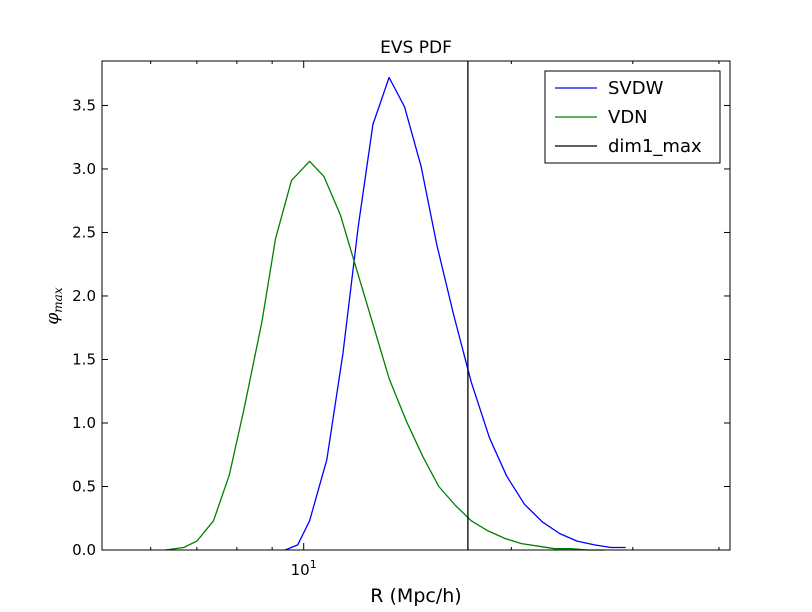 Image resolution: width=812 pixels, height=612 pixels. Describe the element at coordinates (84, 296) in the screenshot. I see `y-tick-label: 2.0` at that location.